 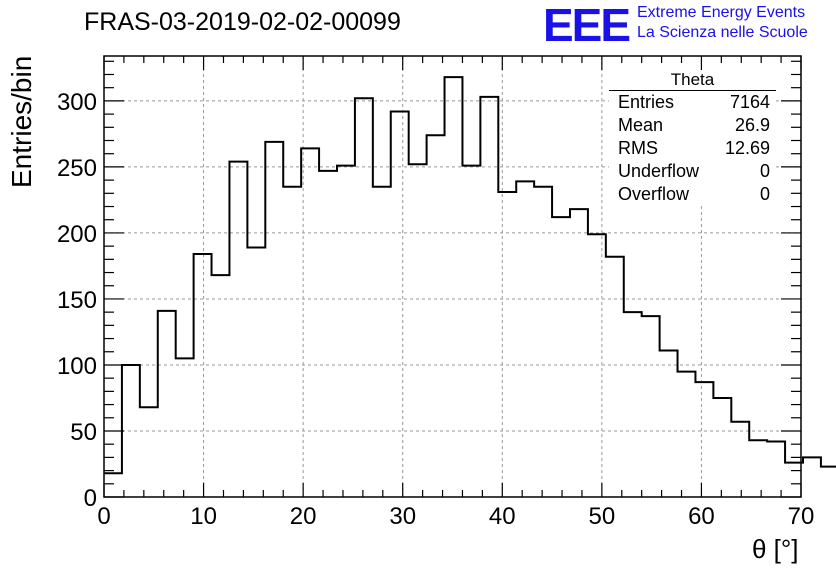 What do you see at coordinates (747, 148) in the screenshot?
I see `stats-value: 12.69` at bounding box center [747, 148].